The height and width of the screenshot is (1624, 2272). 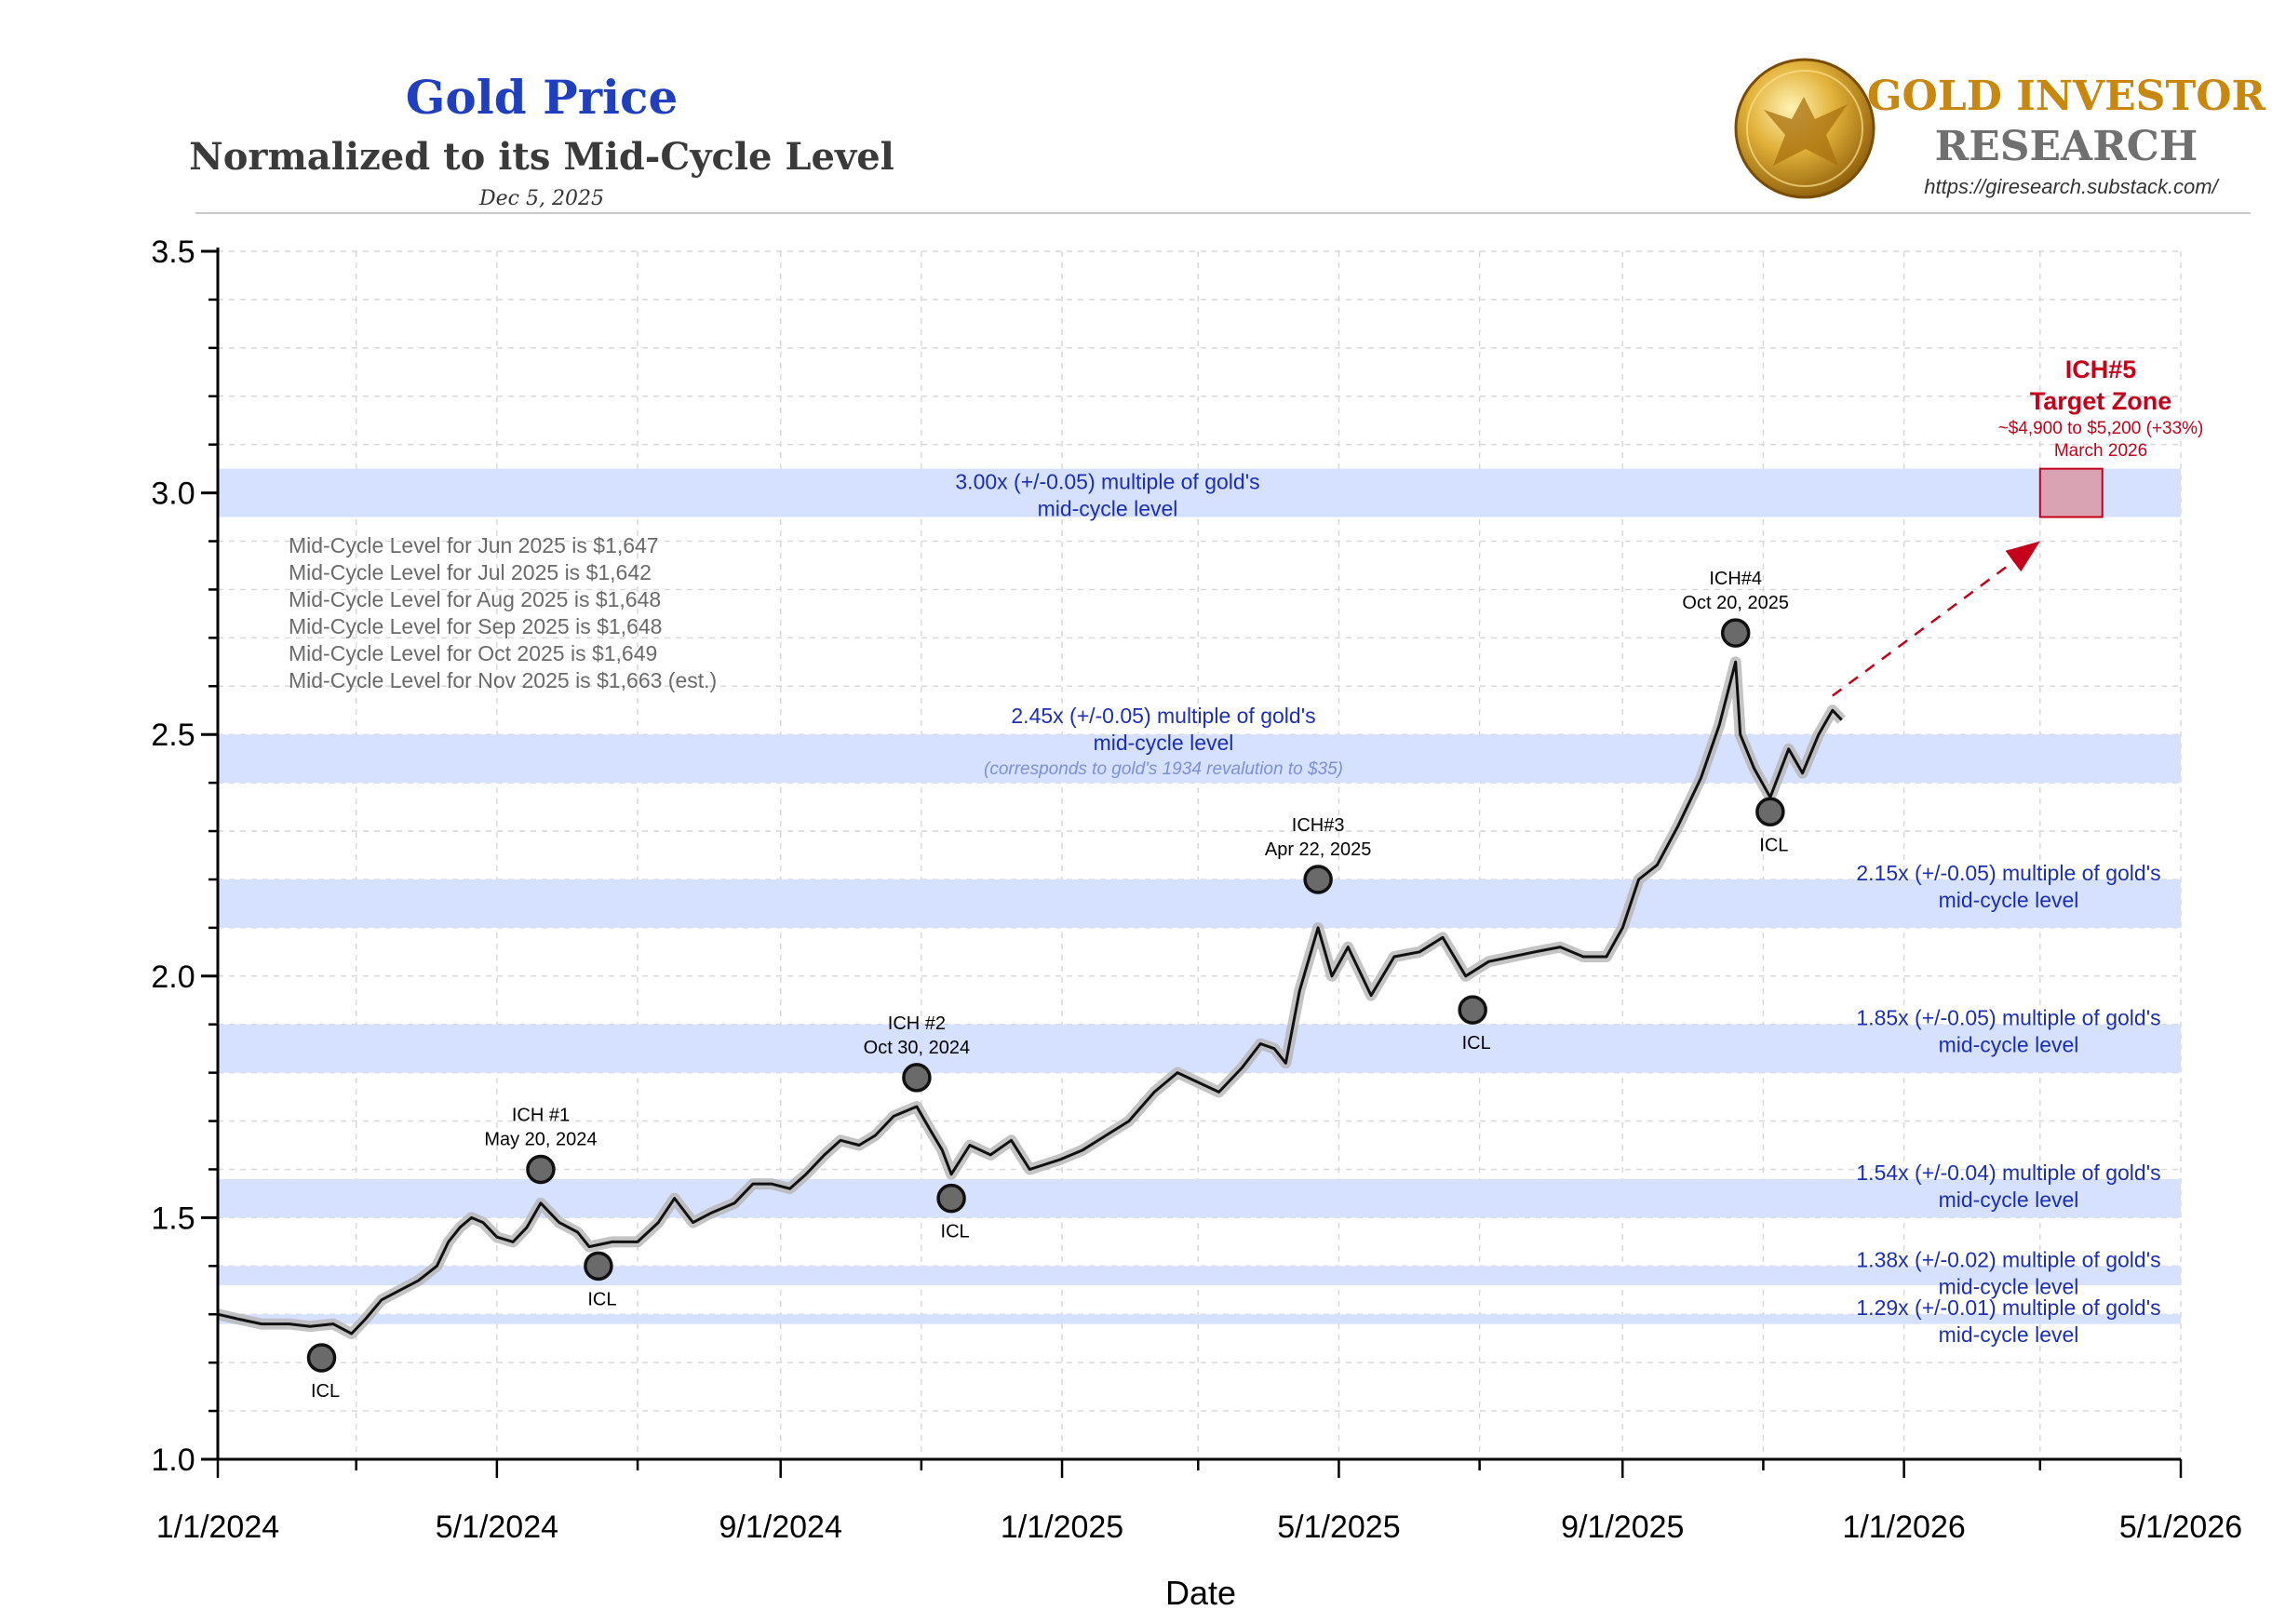 What do you see at coordinates (1339, 1528) in the screenshot?
I see `x-tick-label: 5/1/2025` at bounding box center [1339, 1528].